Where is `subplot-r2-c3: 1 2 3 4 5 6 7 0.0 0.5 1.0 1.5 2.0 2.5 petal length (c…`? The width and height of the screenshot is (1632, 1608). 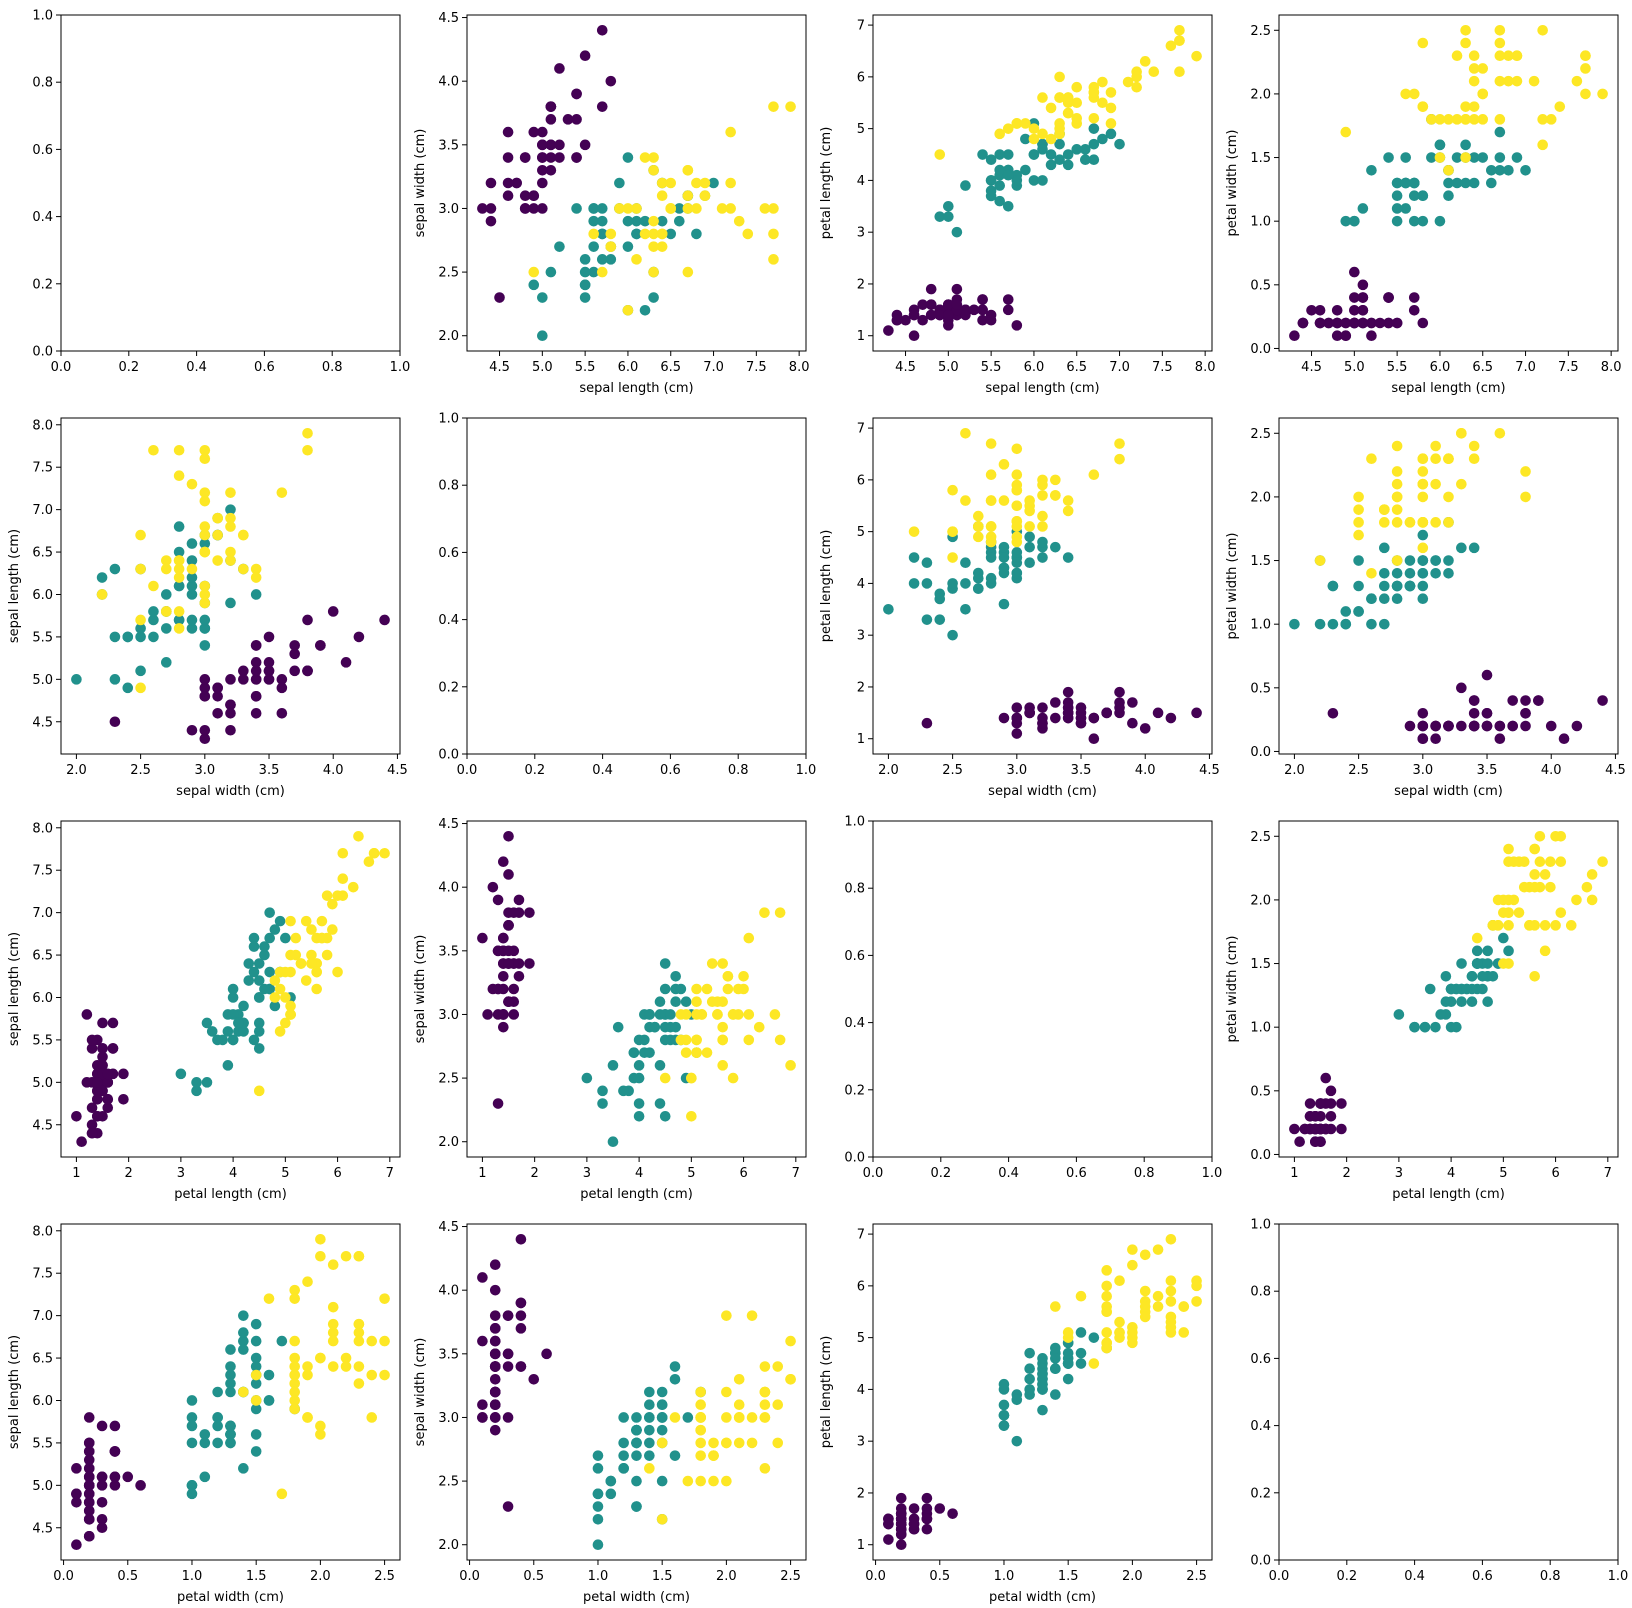
subplot-r2-c3: 1 2 3 4 5 6 7 0.0 0.5 1.0 1.5 2.0 2.5 petal length (c… is located at coordinates (1422, 1011).